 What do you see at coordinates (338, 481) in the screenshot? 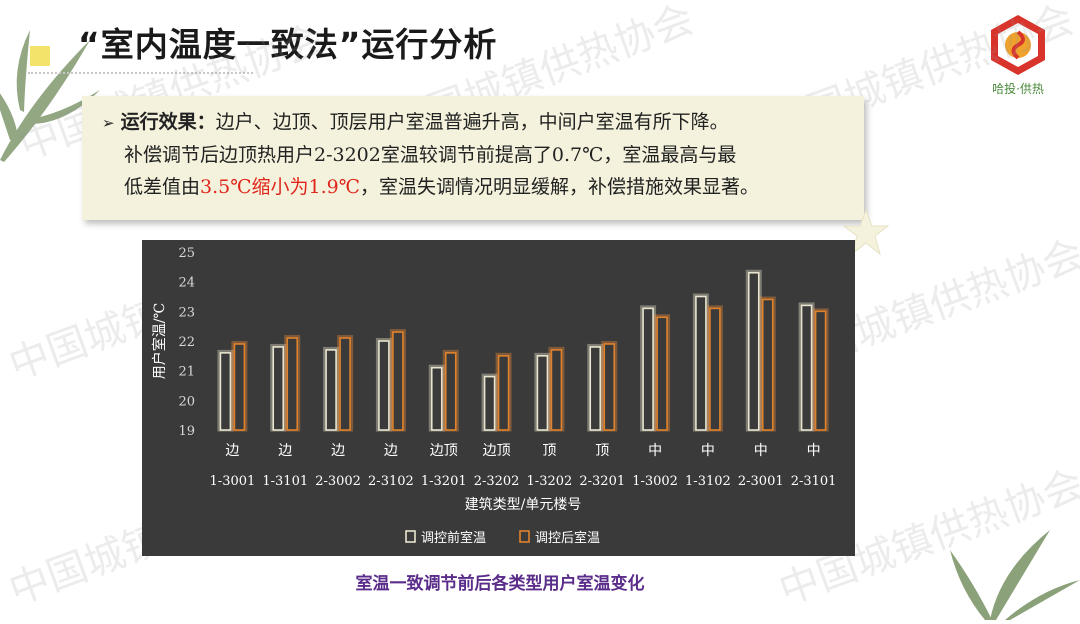
I see `x-unit-label: 2-3002` at bounding box center [338, 481].